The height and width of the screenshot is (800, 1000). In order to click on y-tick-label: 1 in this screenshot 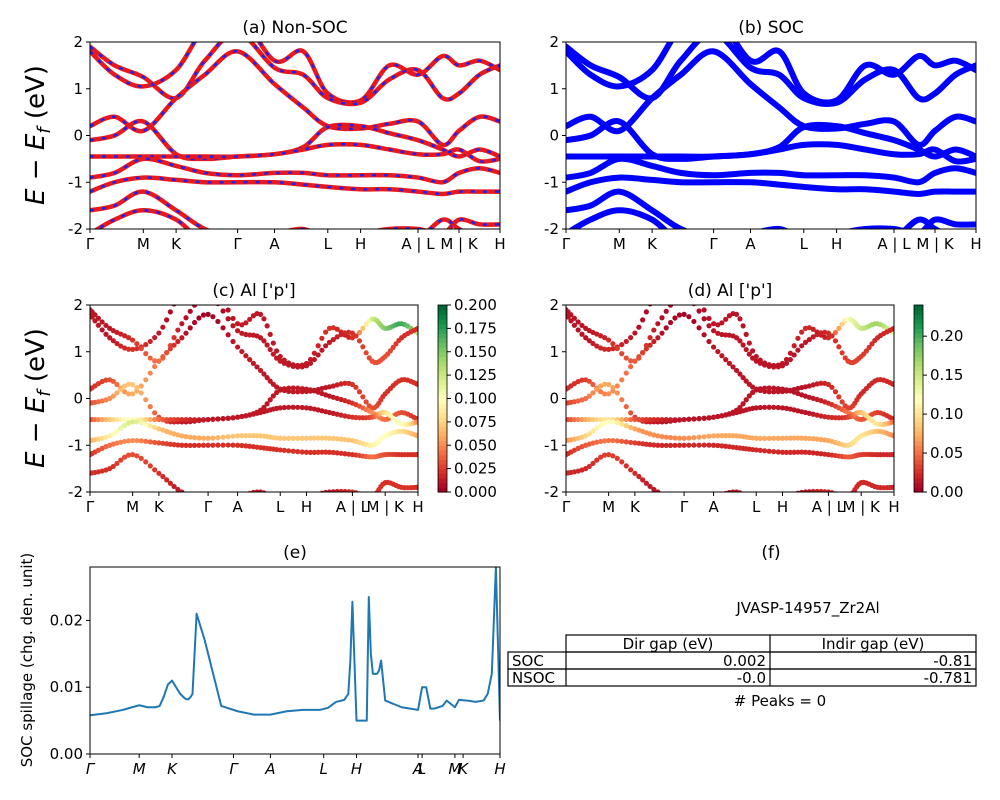, I will do `click(554, 352)`.